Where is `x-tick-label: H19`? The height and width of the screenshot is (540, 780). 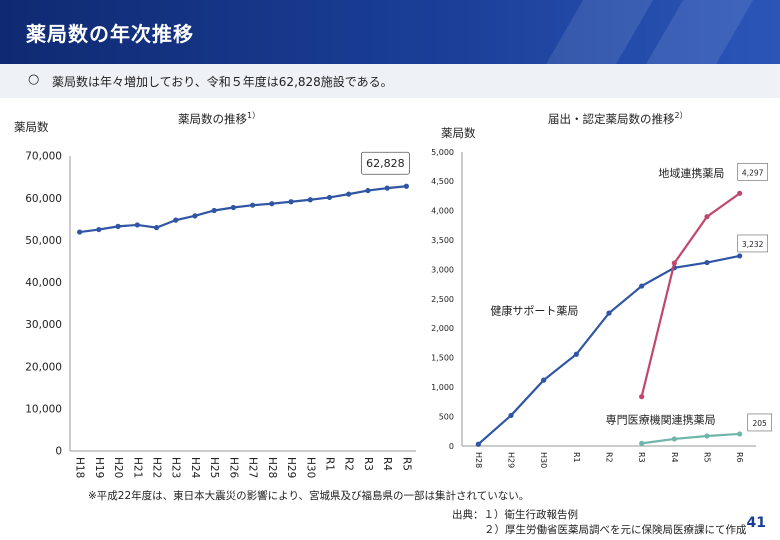
x-tick-label: H19 is located at coordinates (99, 467).